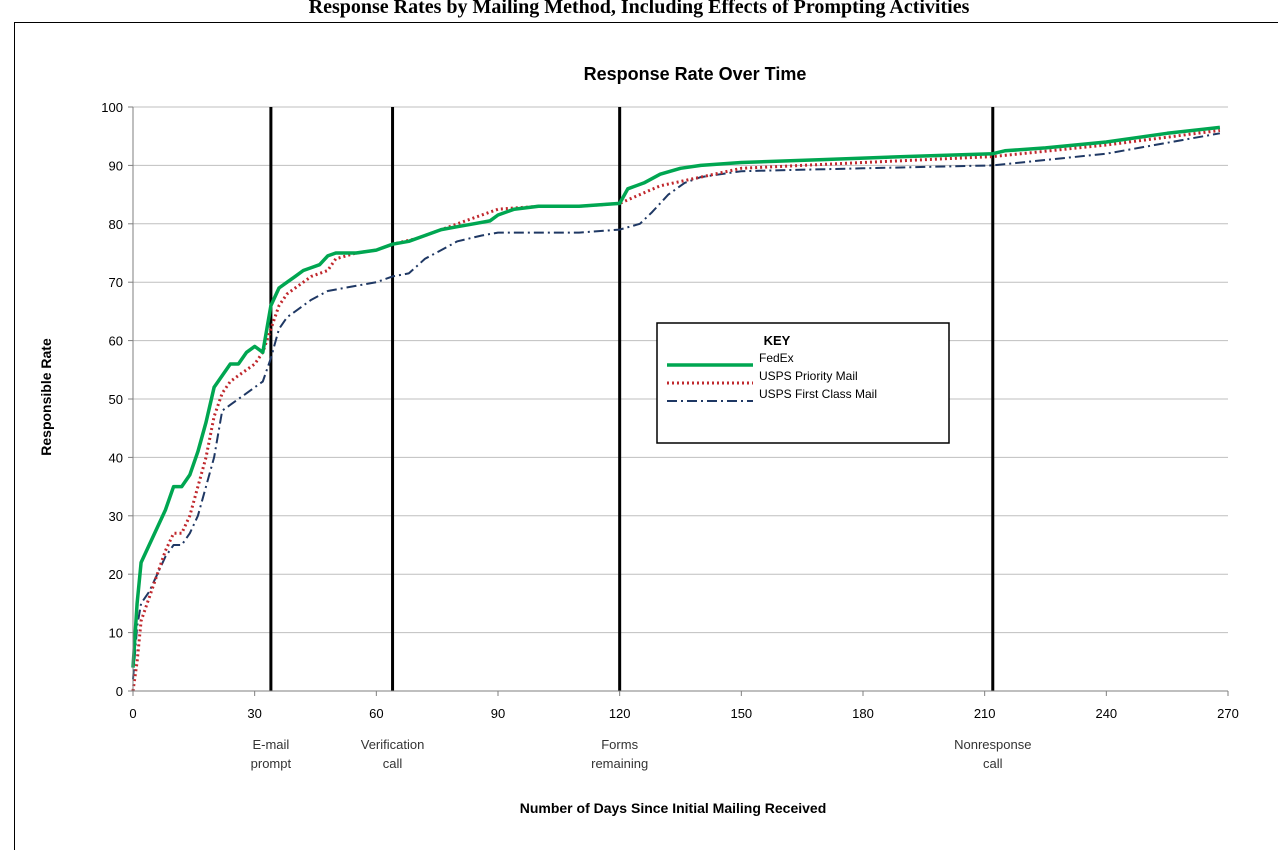  What do you see at coordinates (1228, 713) in the screenshot?
I see `x-tick-label: 270` at bounding box center [1228, 713].